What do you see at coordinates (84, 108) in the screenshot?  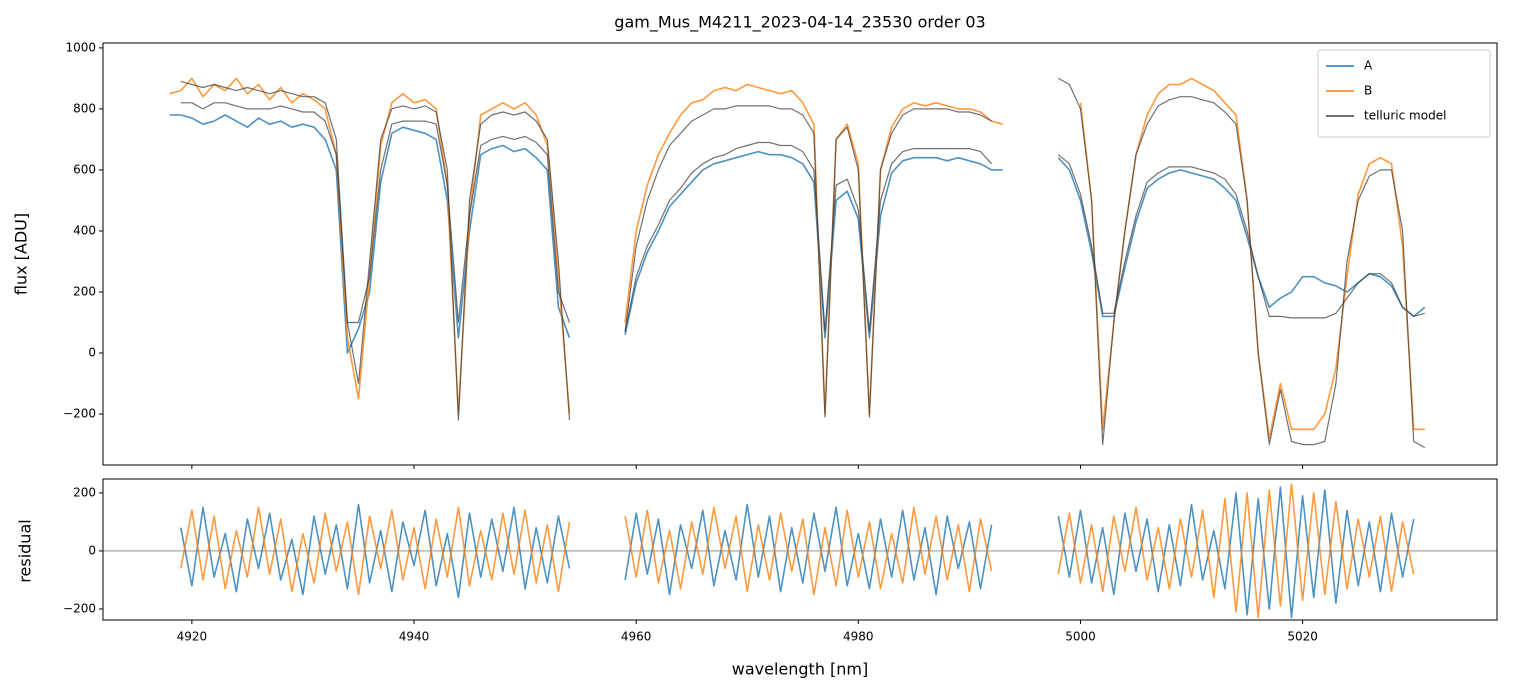 I see `y-tick-label: 800` at bounding box center [84, 108].